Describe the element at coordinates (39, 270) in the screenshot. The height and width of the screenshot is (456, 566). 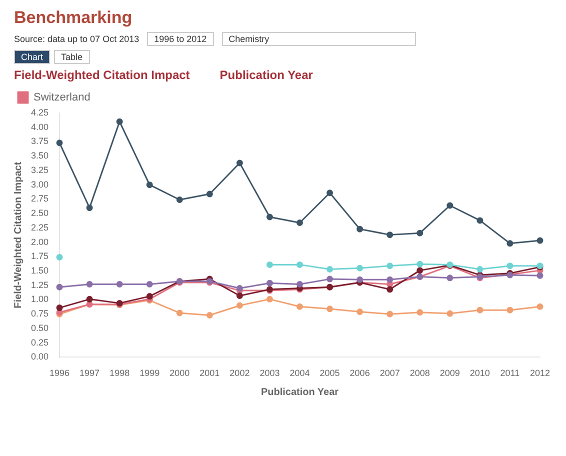
I see `y-tick-label: 1.50` at that location.